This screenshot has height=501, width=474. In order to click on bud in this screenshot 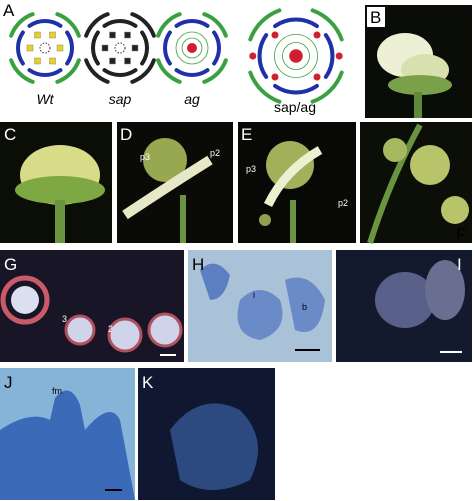, I will do `click(265, 220)`.